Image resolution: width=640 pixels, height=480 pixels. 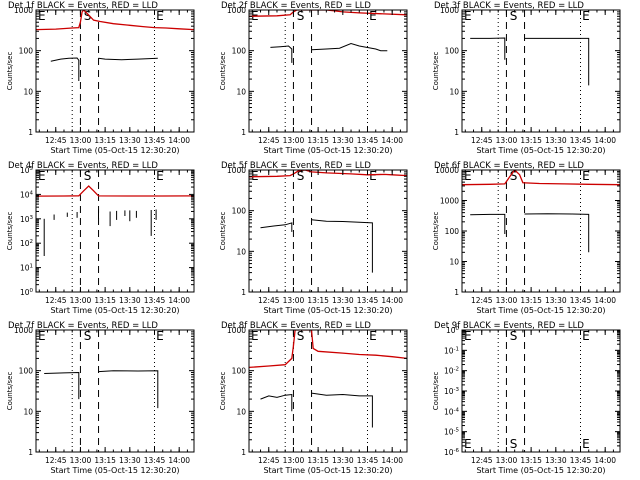 I want to click on y-tick-label: 105, so click(x=27, y=170).